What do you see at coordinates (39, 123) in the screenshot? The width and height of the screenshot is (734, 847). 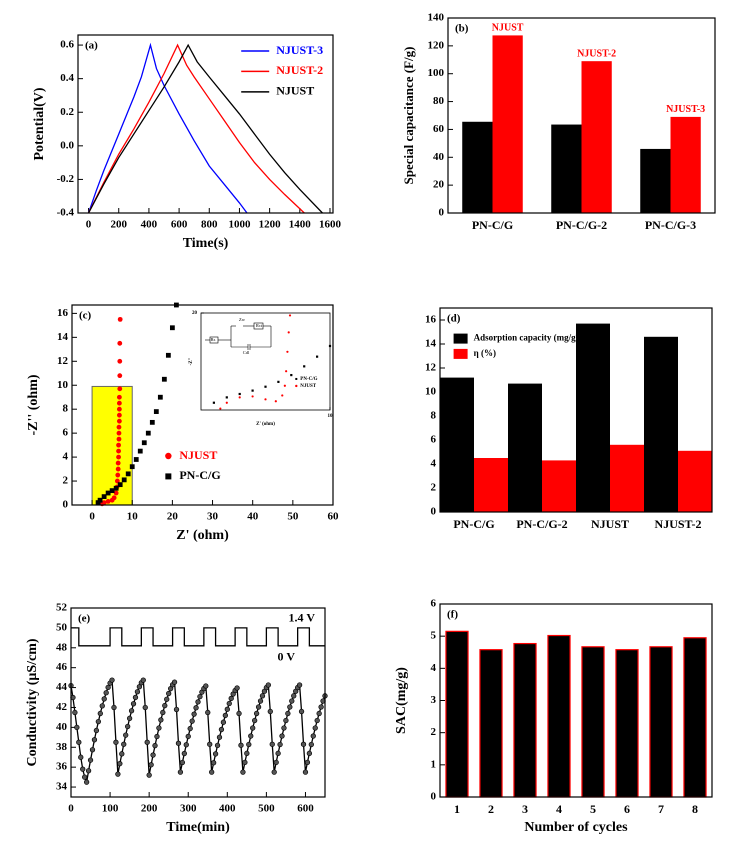 I see `y-axis-label: Potential(V)` at bounding box center [39, 123].